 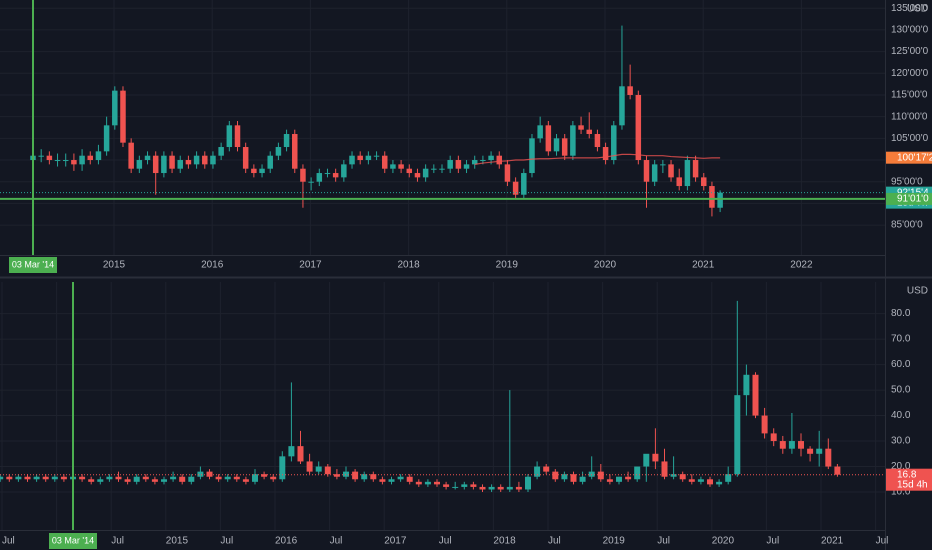 What do you see at coordinates (914, 157) in the screenshot?
I see `ma-price-label: 100'17'2` at bounding box center [914, 157].